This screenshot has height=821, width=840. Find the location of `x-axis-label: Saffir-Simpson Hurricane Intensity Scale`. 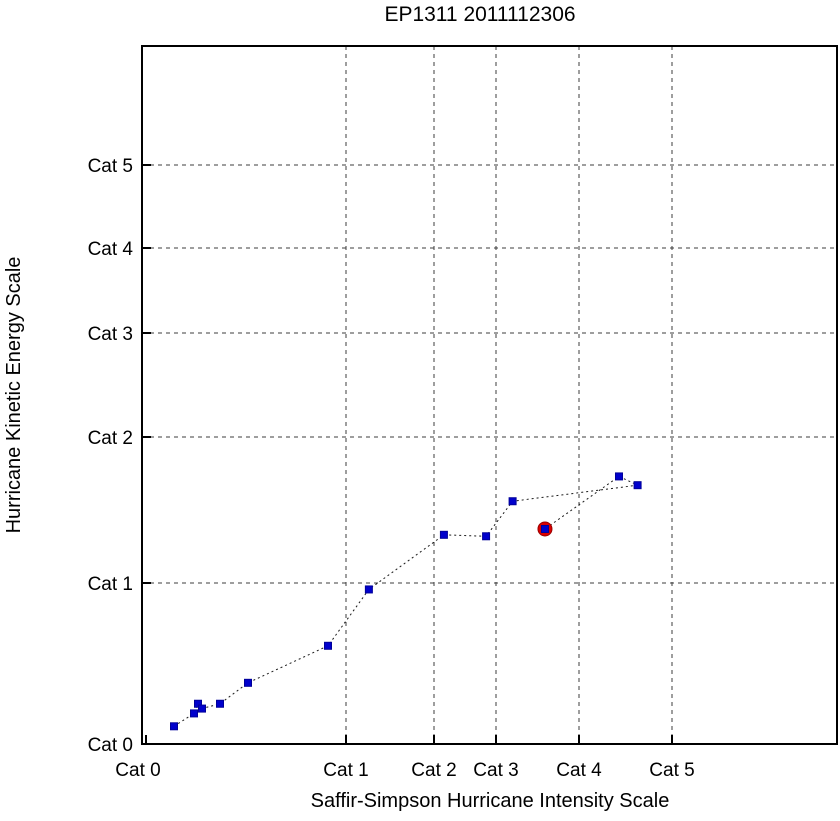

x-axis-label: Saffir-Simpson Hurricane Intensity Scale is located at coordinates (490, 801).